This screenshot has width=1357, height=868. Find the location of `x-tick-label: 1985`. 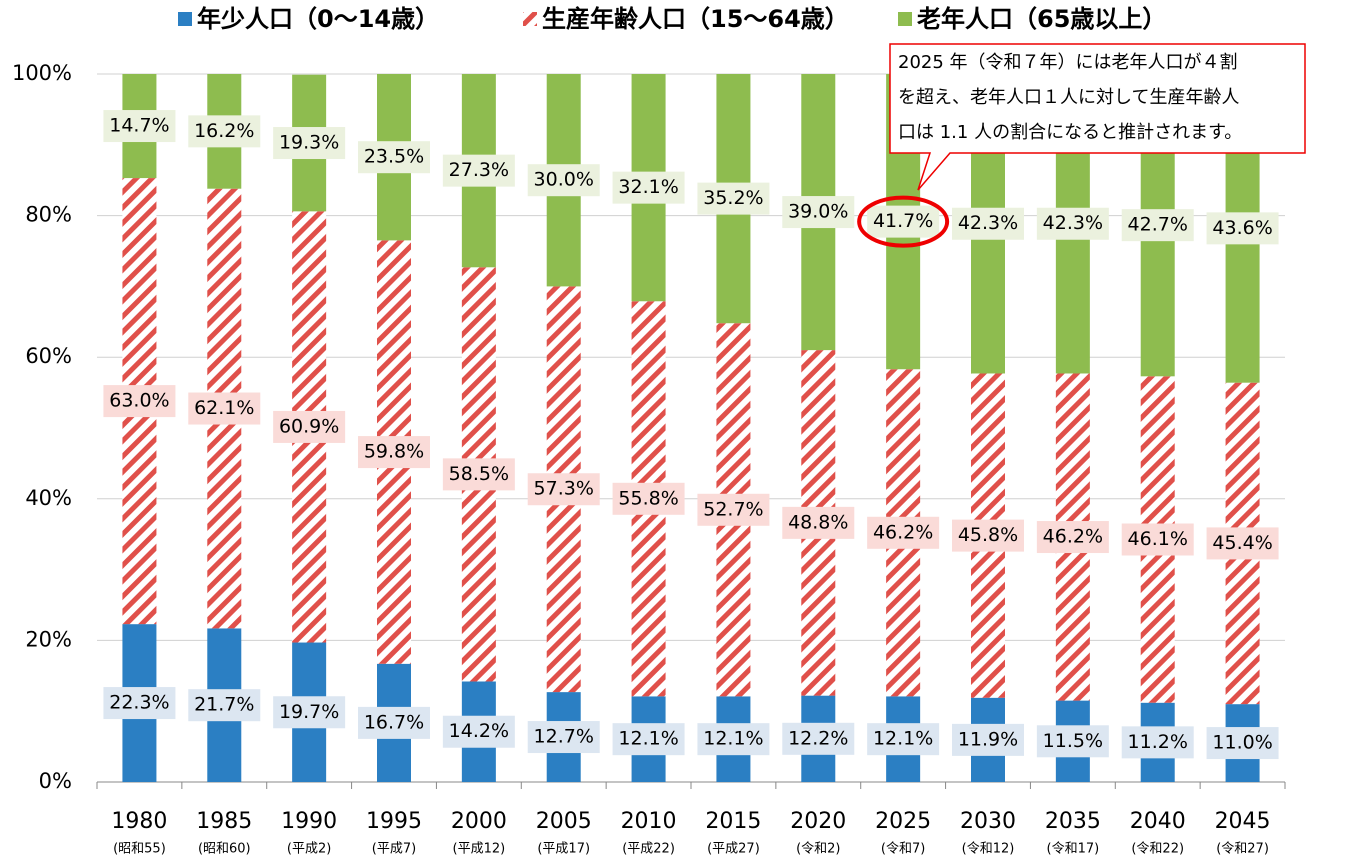

x-tick-label: 1985 is located at coordinates (224, 821).